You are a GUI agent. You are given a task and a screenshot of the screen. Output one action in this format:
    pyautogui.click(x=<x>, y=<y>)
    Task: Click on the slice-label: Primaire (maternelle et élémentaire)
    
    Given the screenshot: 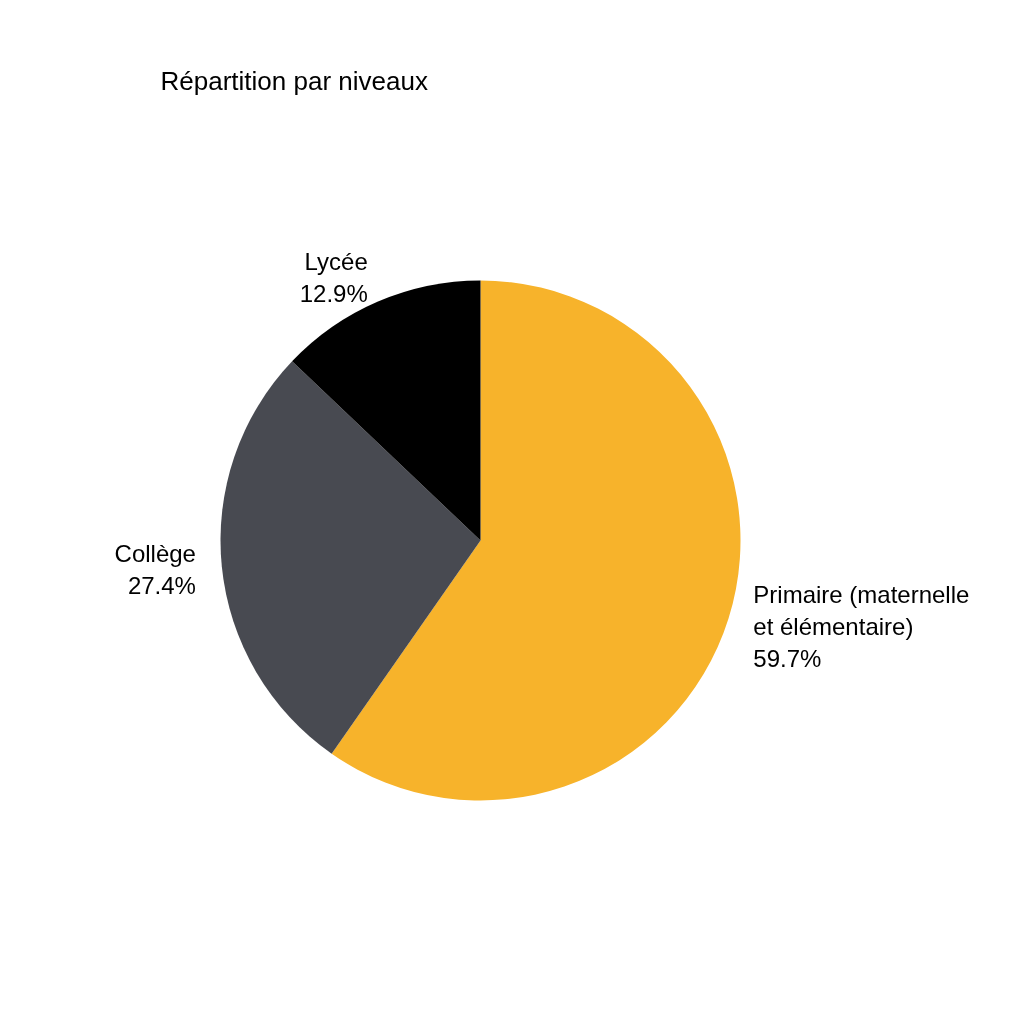 What is the action you would take?
    pyautogui.click(x=861, y=610)
    